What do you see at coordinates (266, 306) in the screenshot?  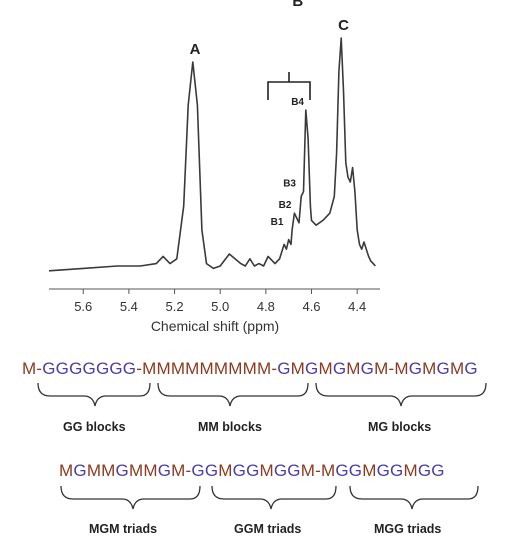 I see `x-tick-label: 4.8` at bounding box center [266, 306].